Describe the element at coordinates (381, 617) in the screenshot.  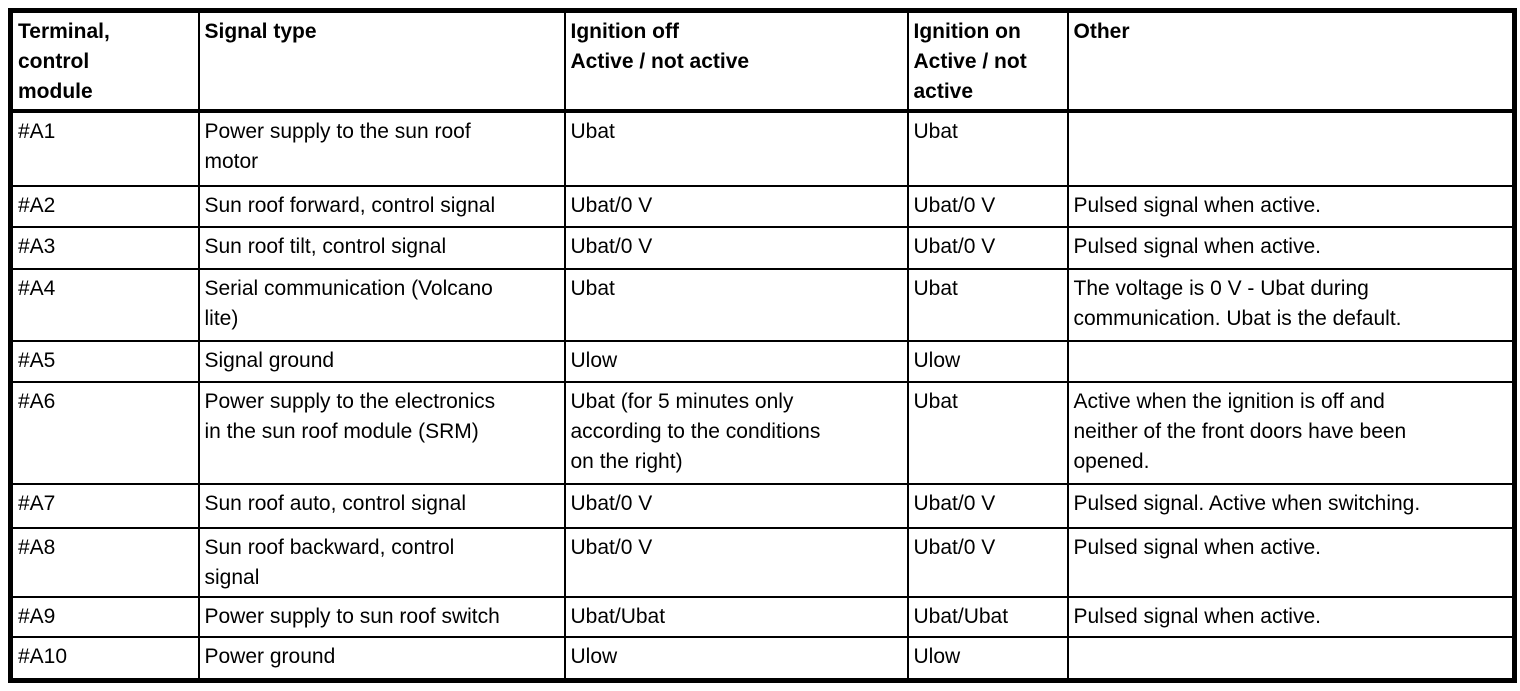
I see `cell-signal-type: Power supply to sun roof switch` at that location.